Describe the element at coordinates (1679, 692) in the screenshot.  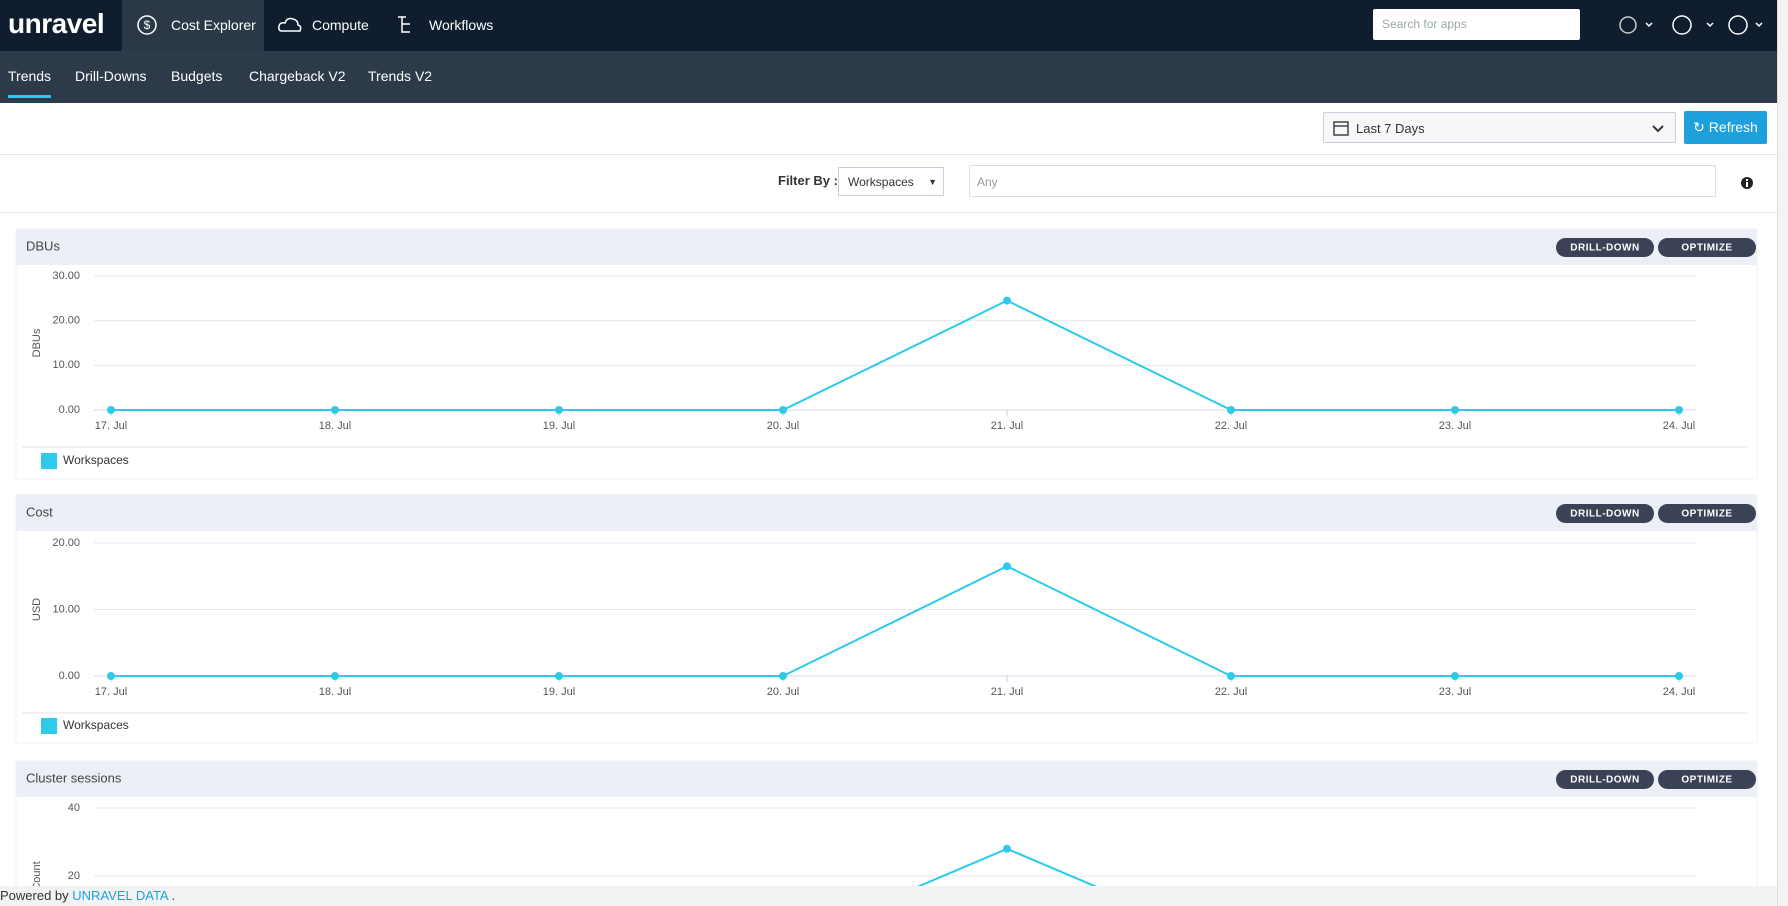
I see `x-tick-label: 24. Jul` at that location.